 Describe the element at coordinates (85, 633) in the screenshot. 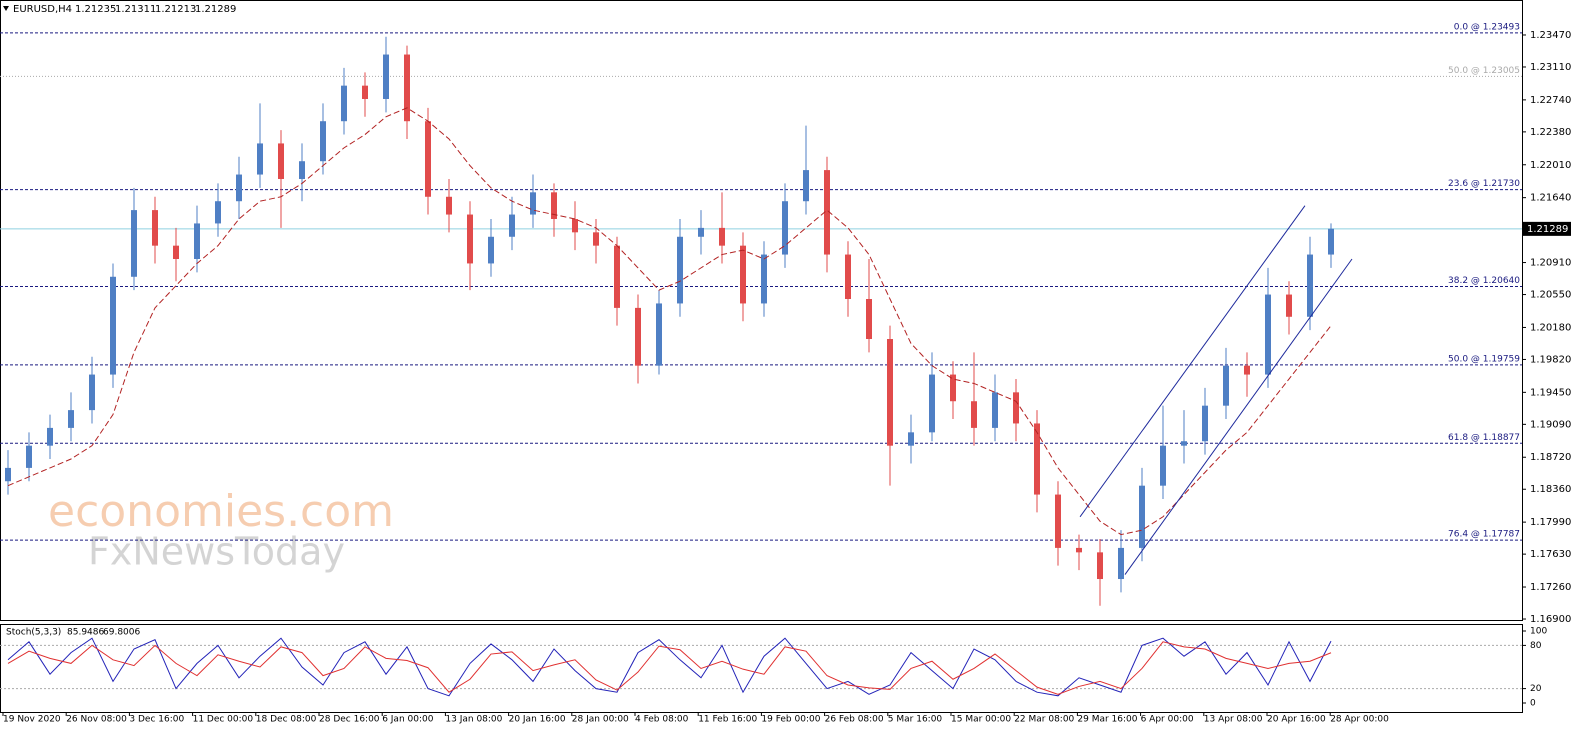

I see `stoch-main-value: 85.9486` at that location.